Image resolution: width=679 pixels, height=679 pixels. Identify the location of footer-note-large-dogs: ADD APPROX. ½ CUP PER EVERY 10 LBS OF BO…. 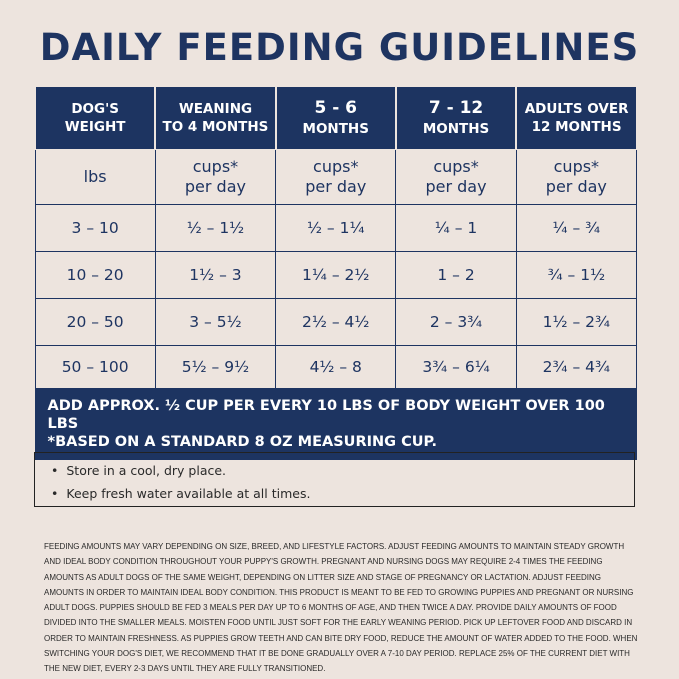
(326, 415).